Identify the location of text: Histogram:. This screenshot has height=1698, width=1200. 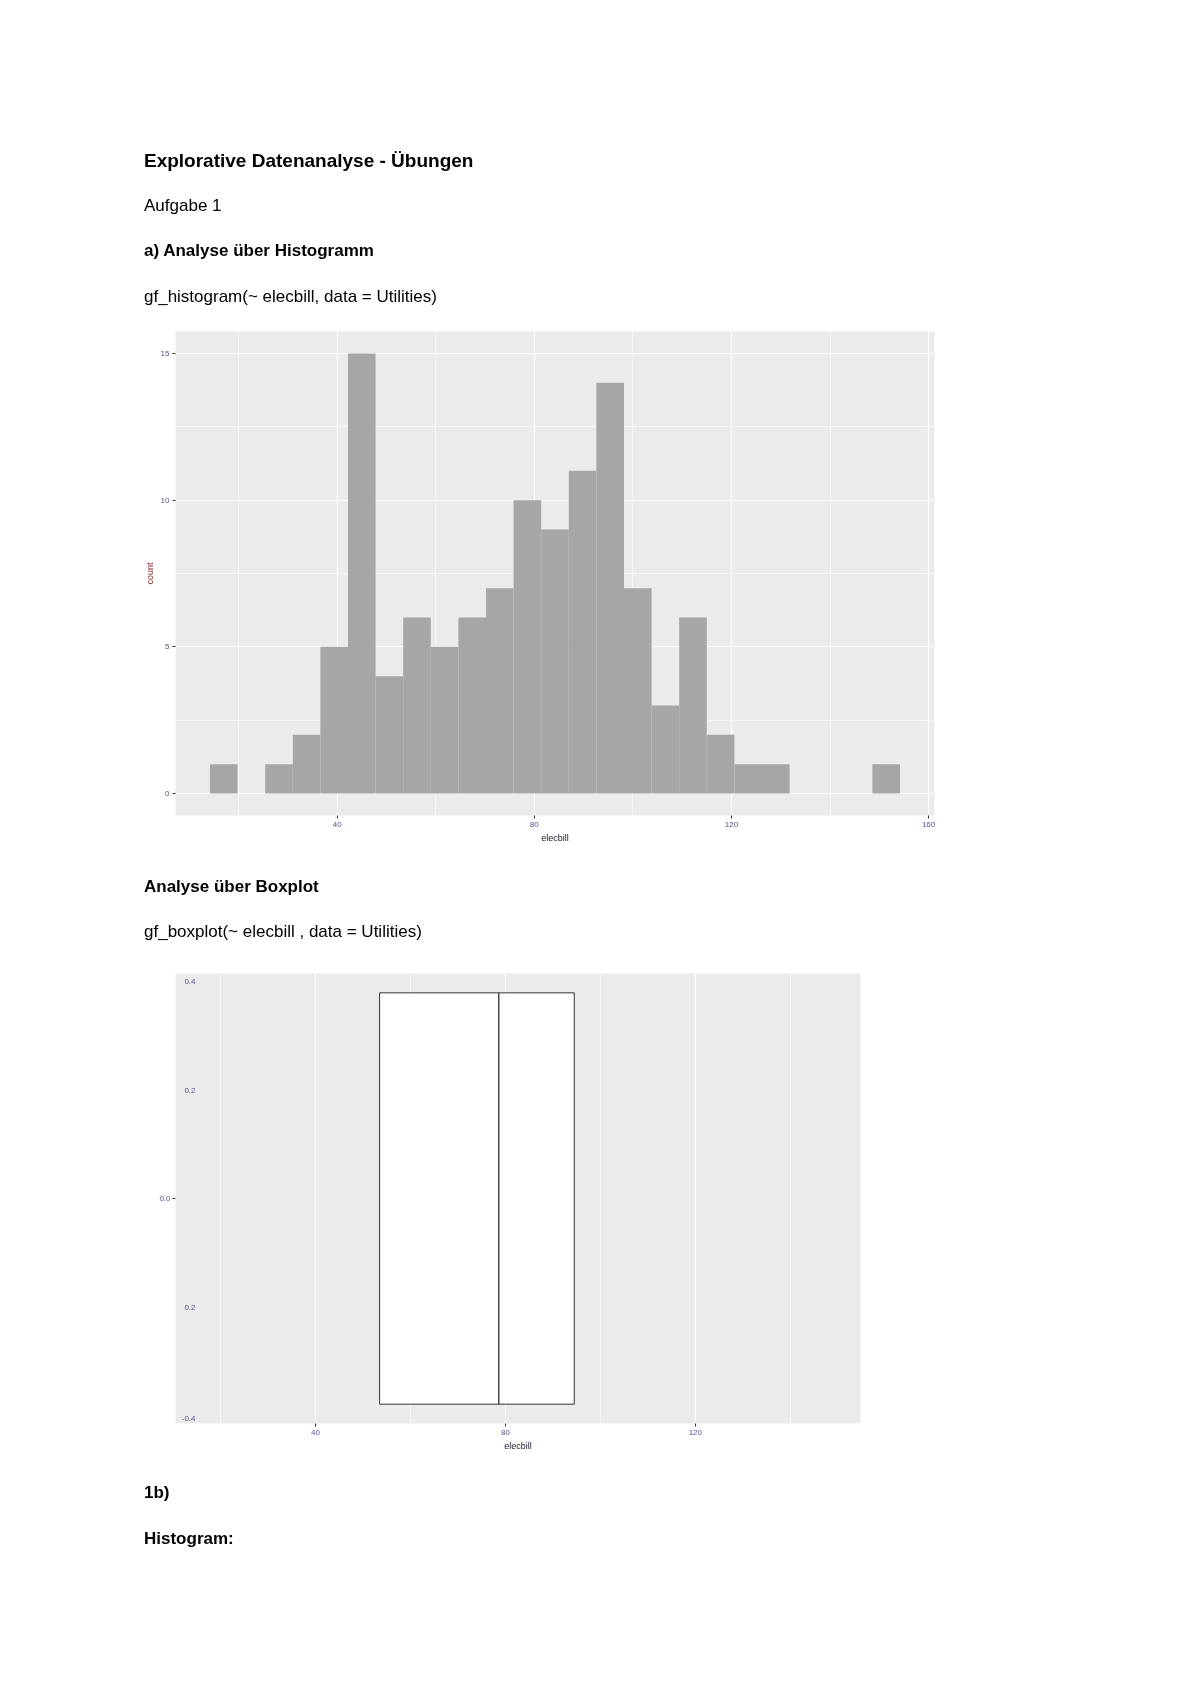
(189, 1538).